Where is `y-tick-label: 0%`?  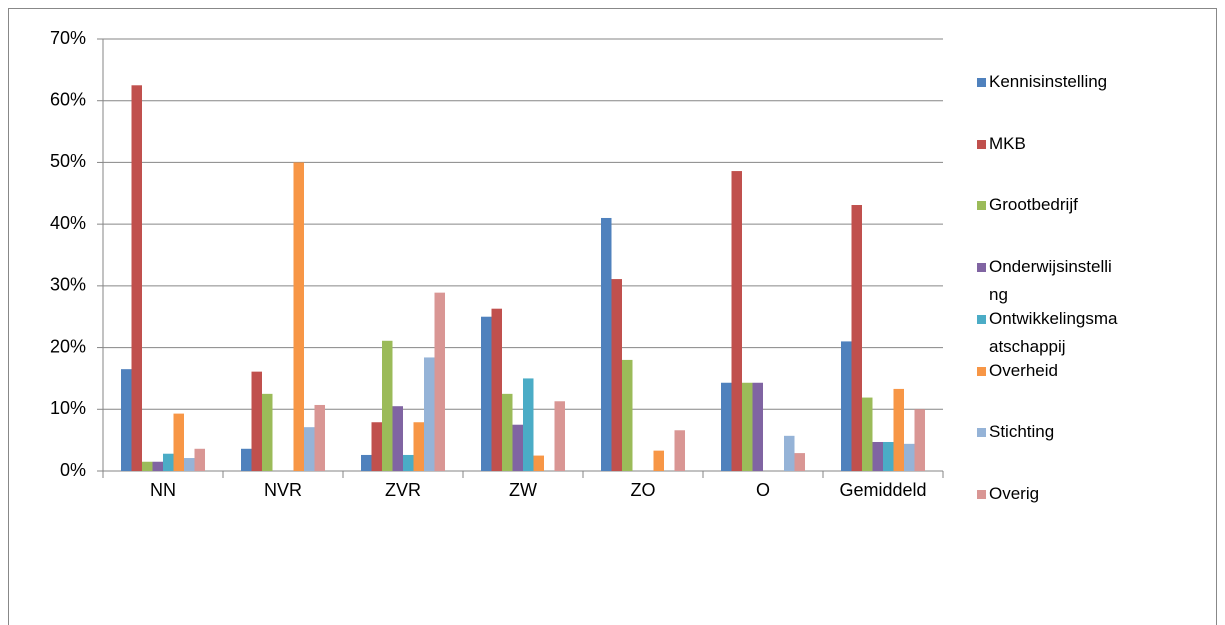
y-tick-label: 0% is located at coordinates (73, 470).